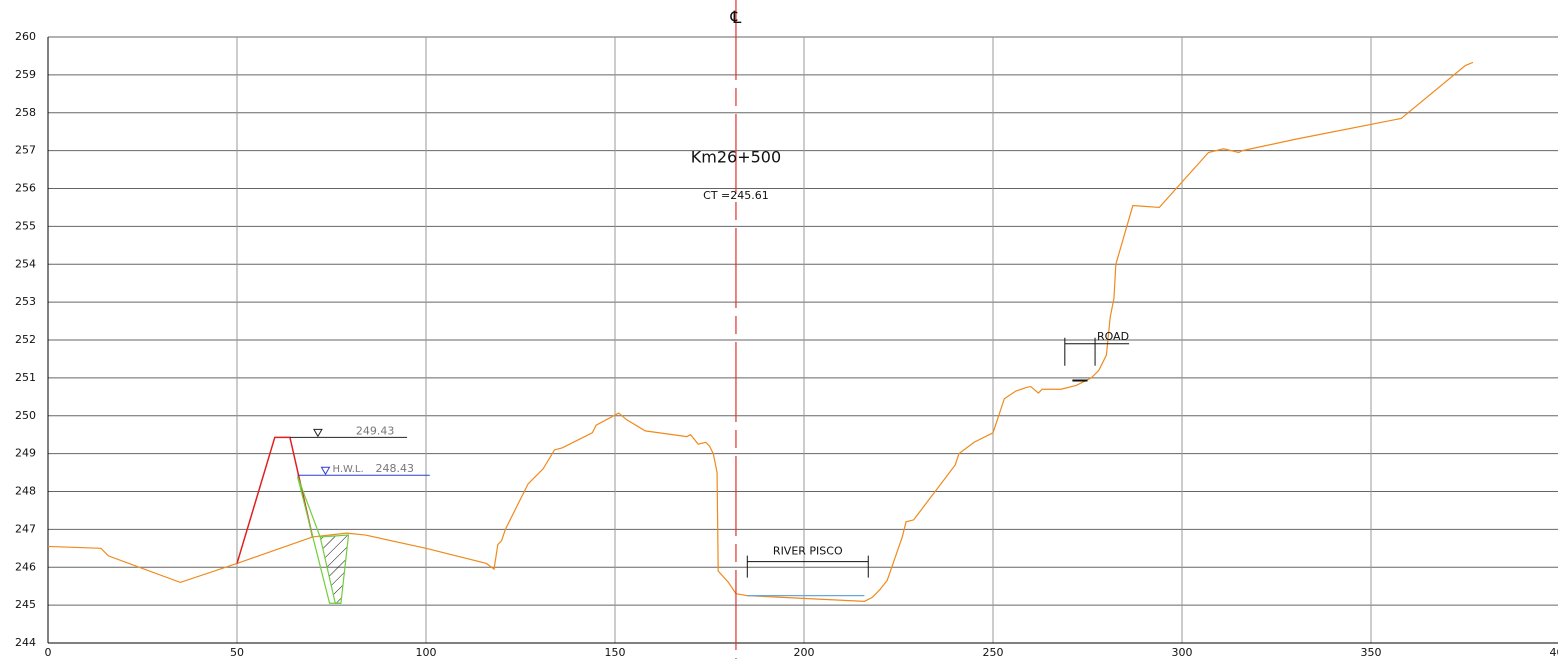 The height and width of the screenshot is (659, 1558). What do you see at coordinates (25, 528) in the screenshot?
I see `y-tick-label: 247` at bounding box center [25, 528].